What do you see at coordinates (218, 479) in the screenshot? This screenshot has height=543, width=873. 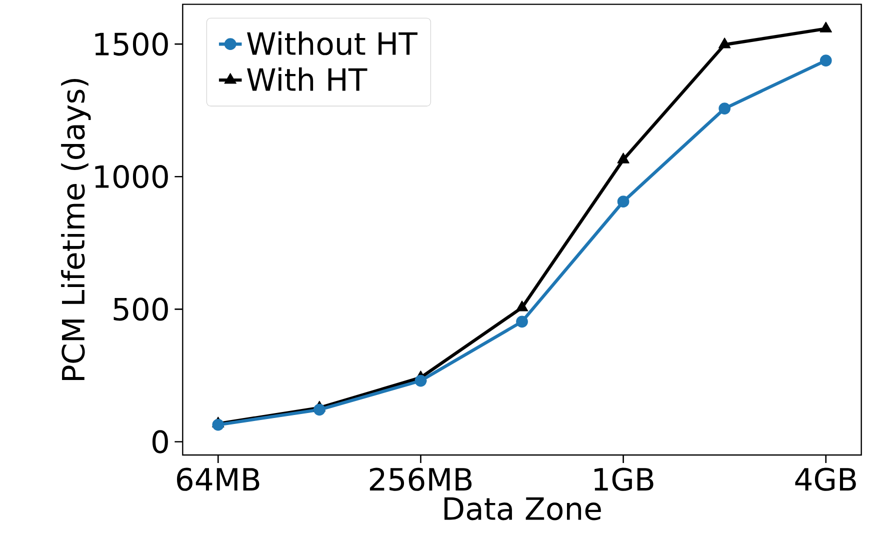 I see `x-tick-label: 64MB` at bounding box center [218, 479].